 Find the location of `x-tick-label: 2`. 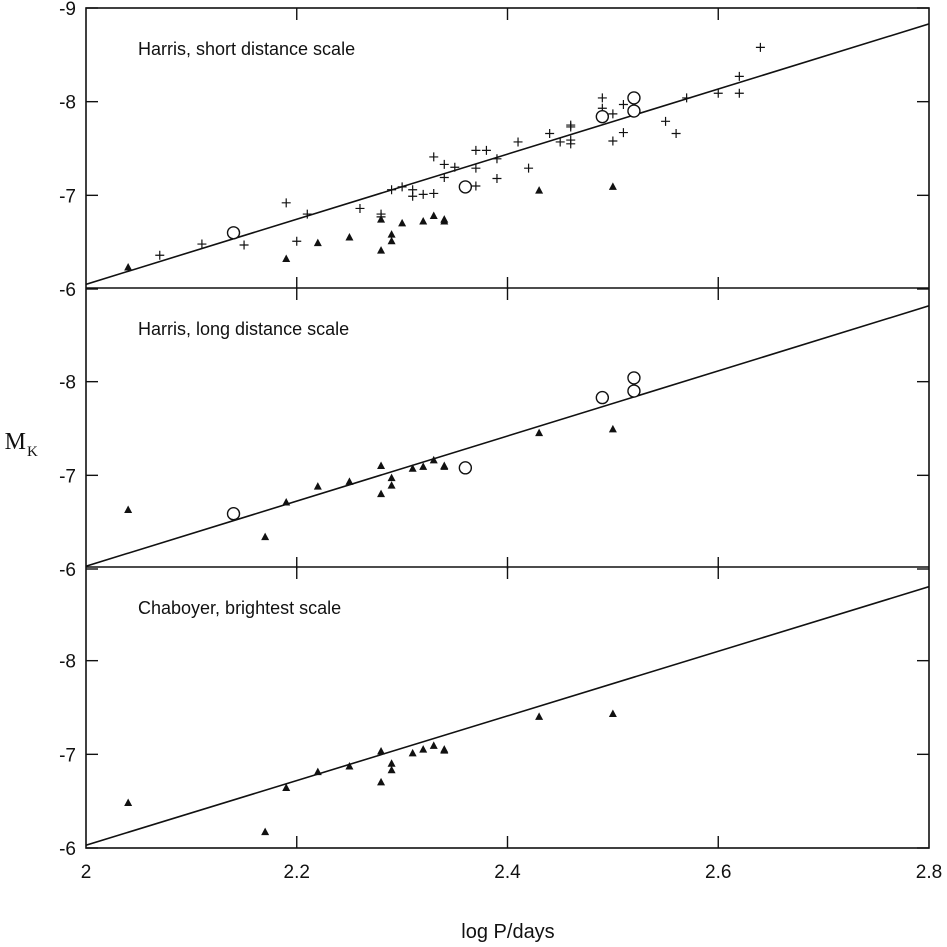

x-tick-label: 2 is located at coordinates (86, 872).